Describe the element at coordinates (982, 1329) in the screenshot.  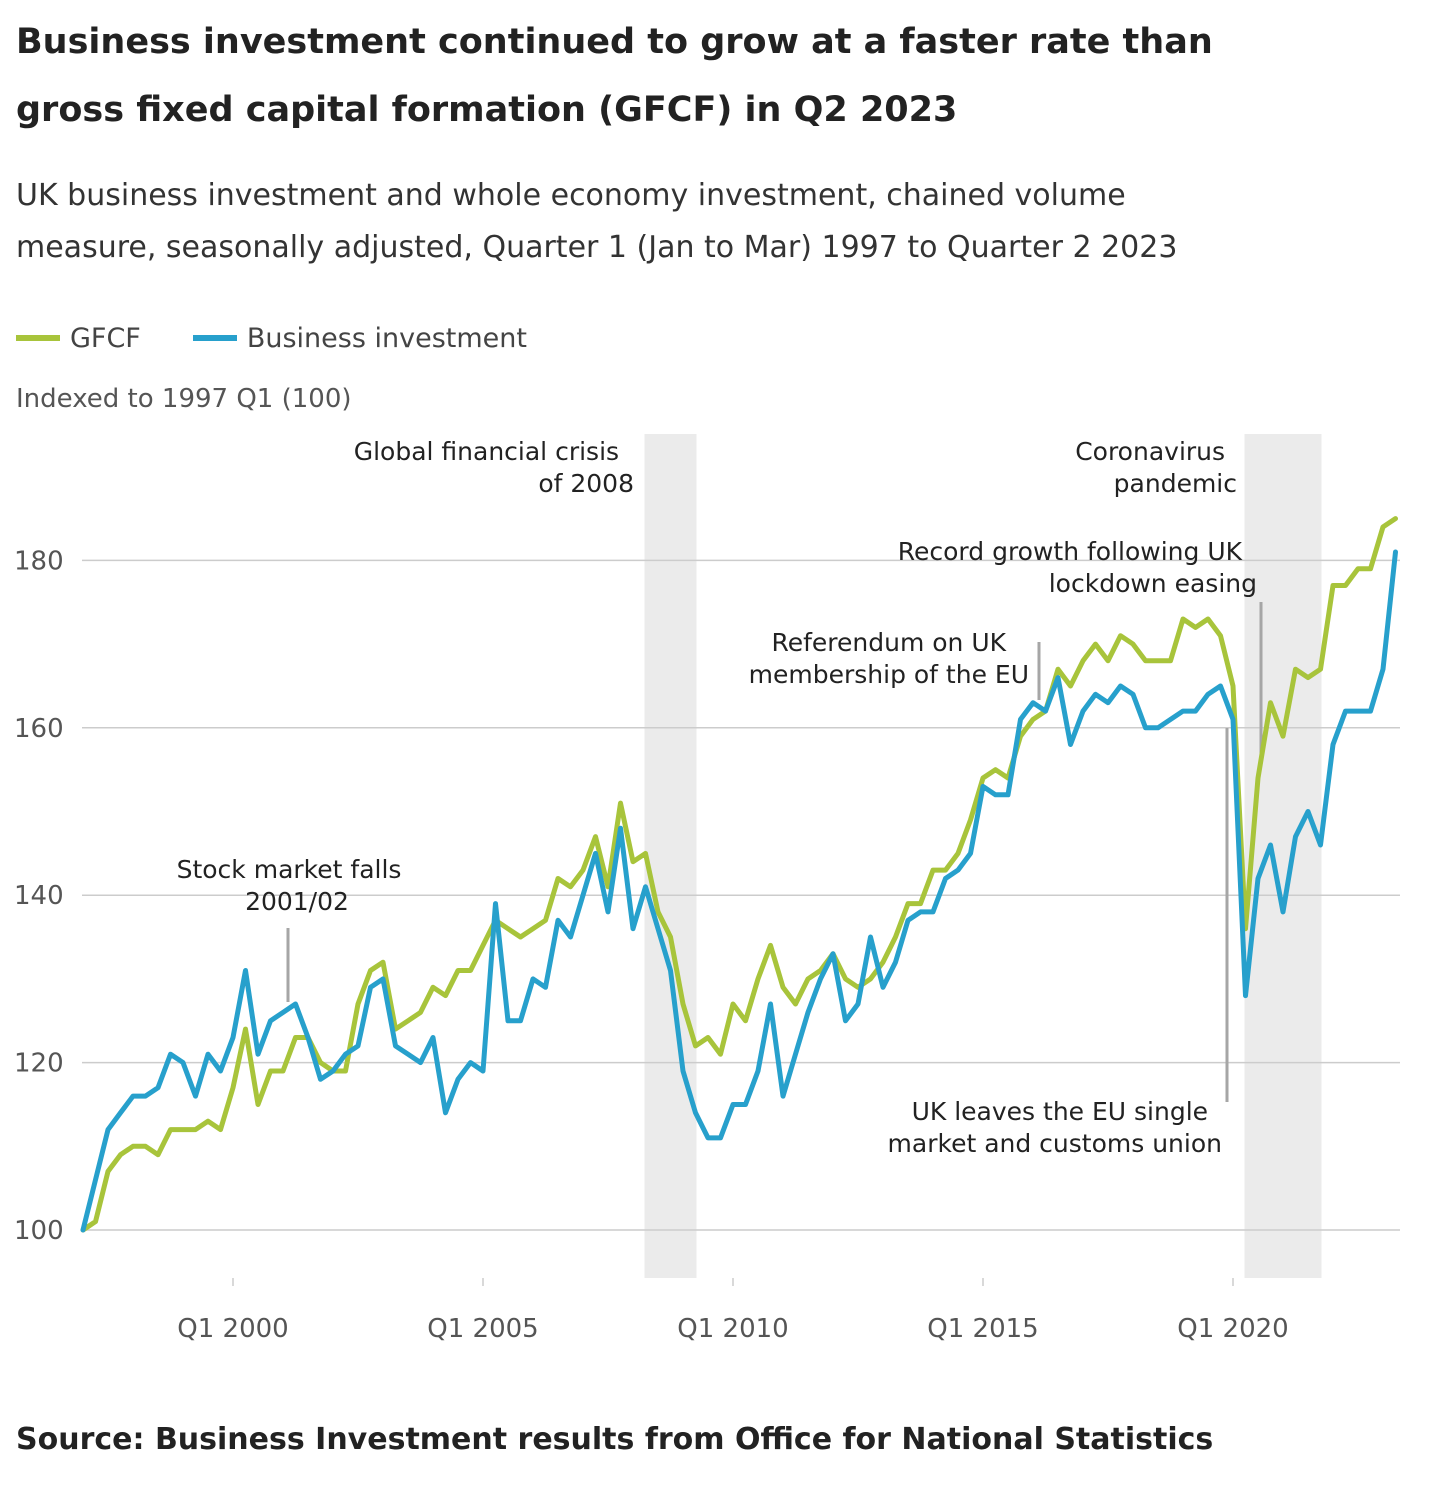
I see `x-tick-label-2015: Q1 2015` at that location.